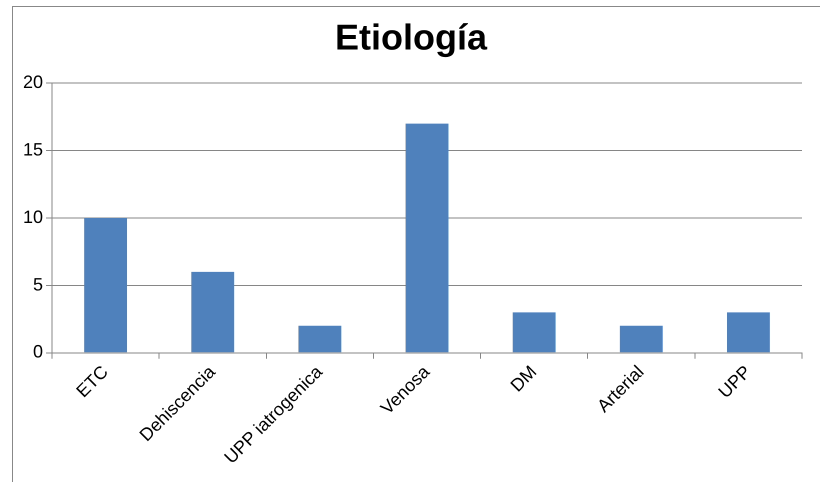 This screenshot has height=482, width=820. What do you see at coordinates (33, 82) in the screenshot?
I see `y-tick-label: 20` at bounding box center [33, 82].